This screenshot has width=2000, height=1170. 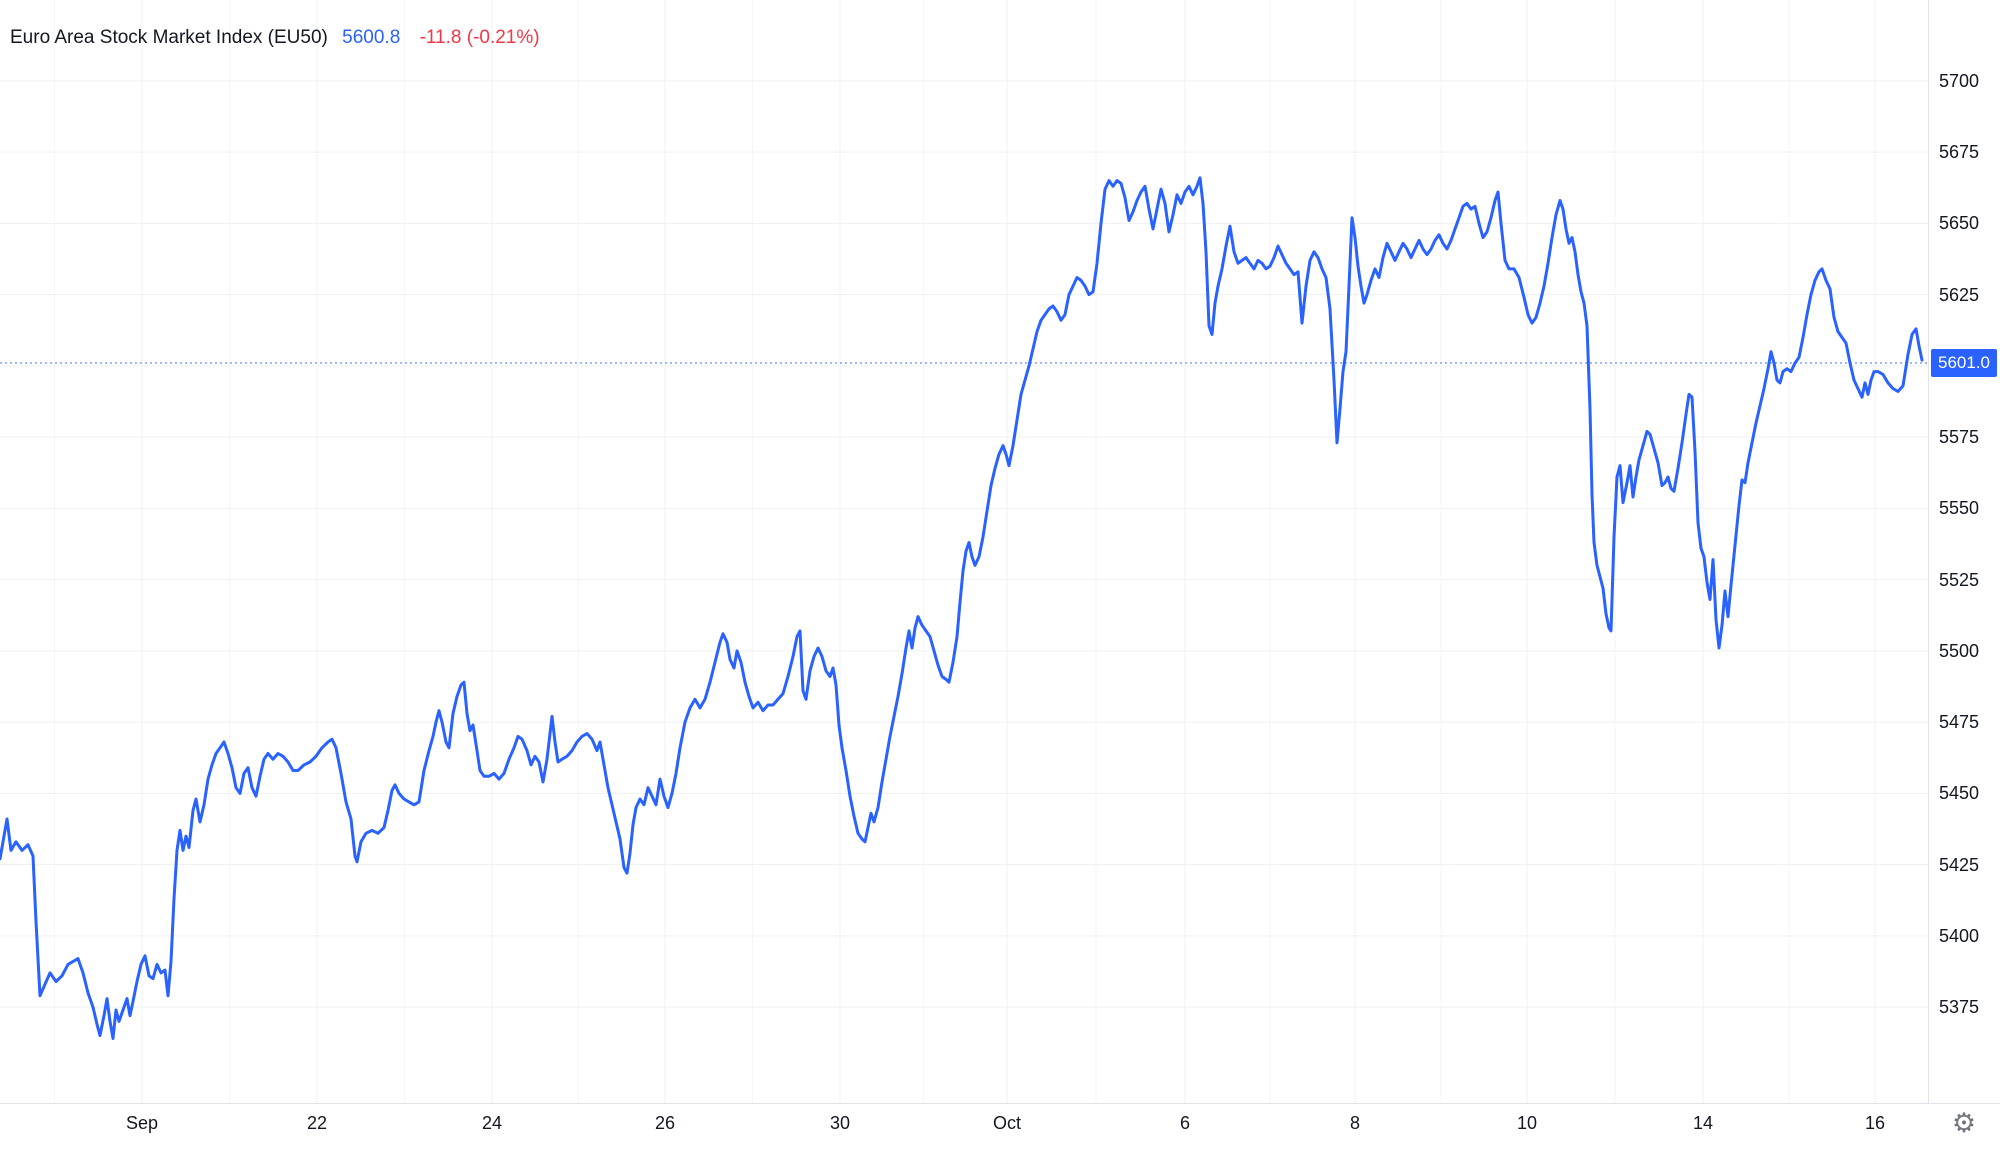 What do you see at coordinates (840, 1123) in the screenshot?
I see `time-axis-label: 30` at bounding box center [840, 1123].